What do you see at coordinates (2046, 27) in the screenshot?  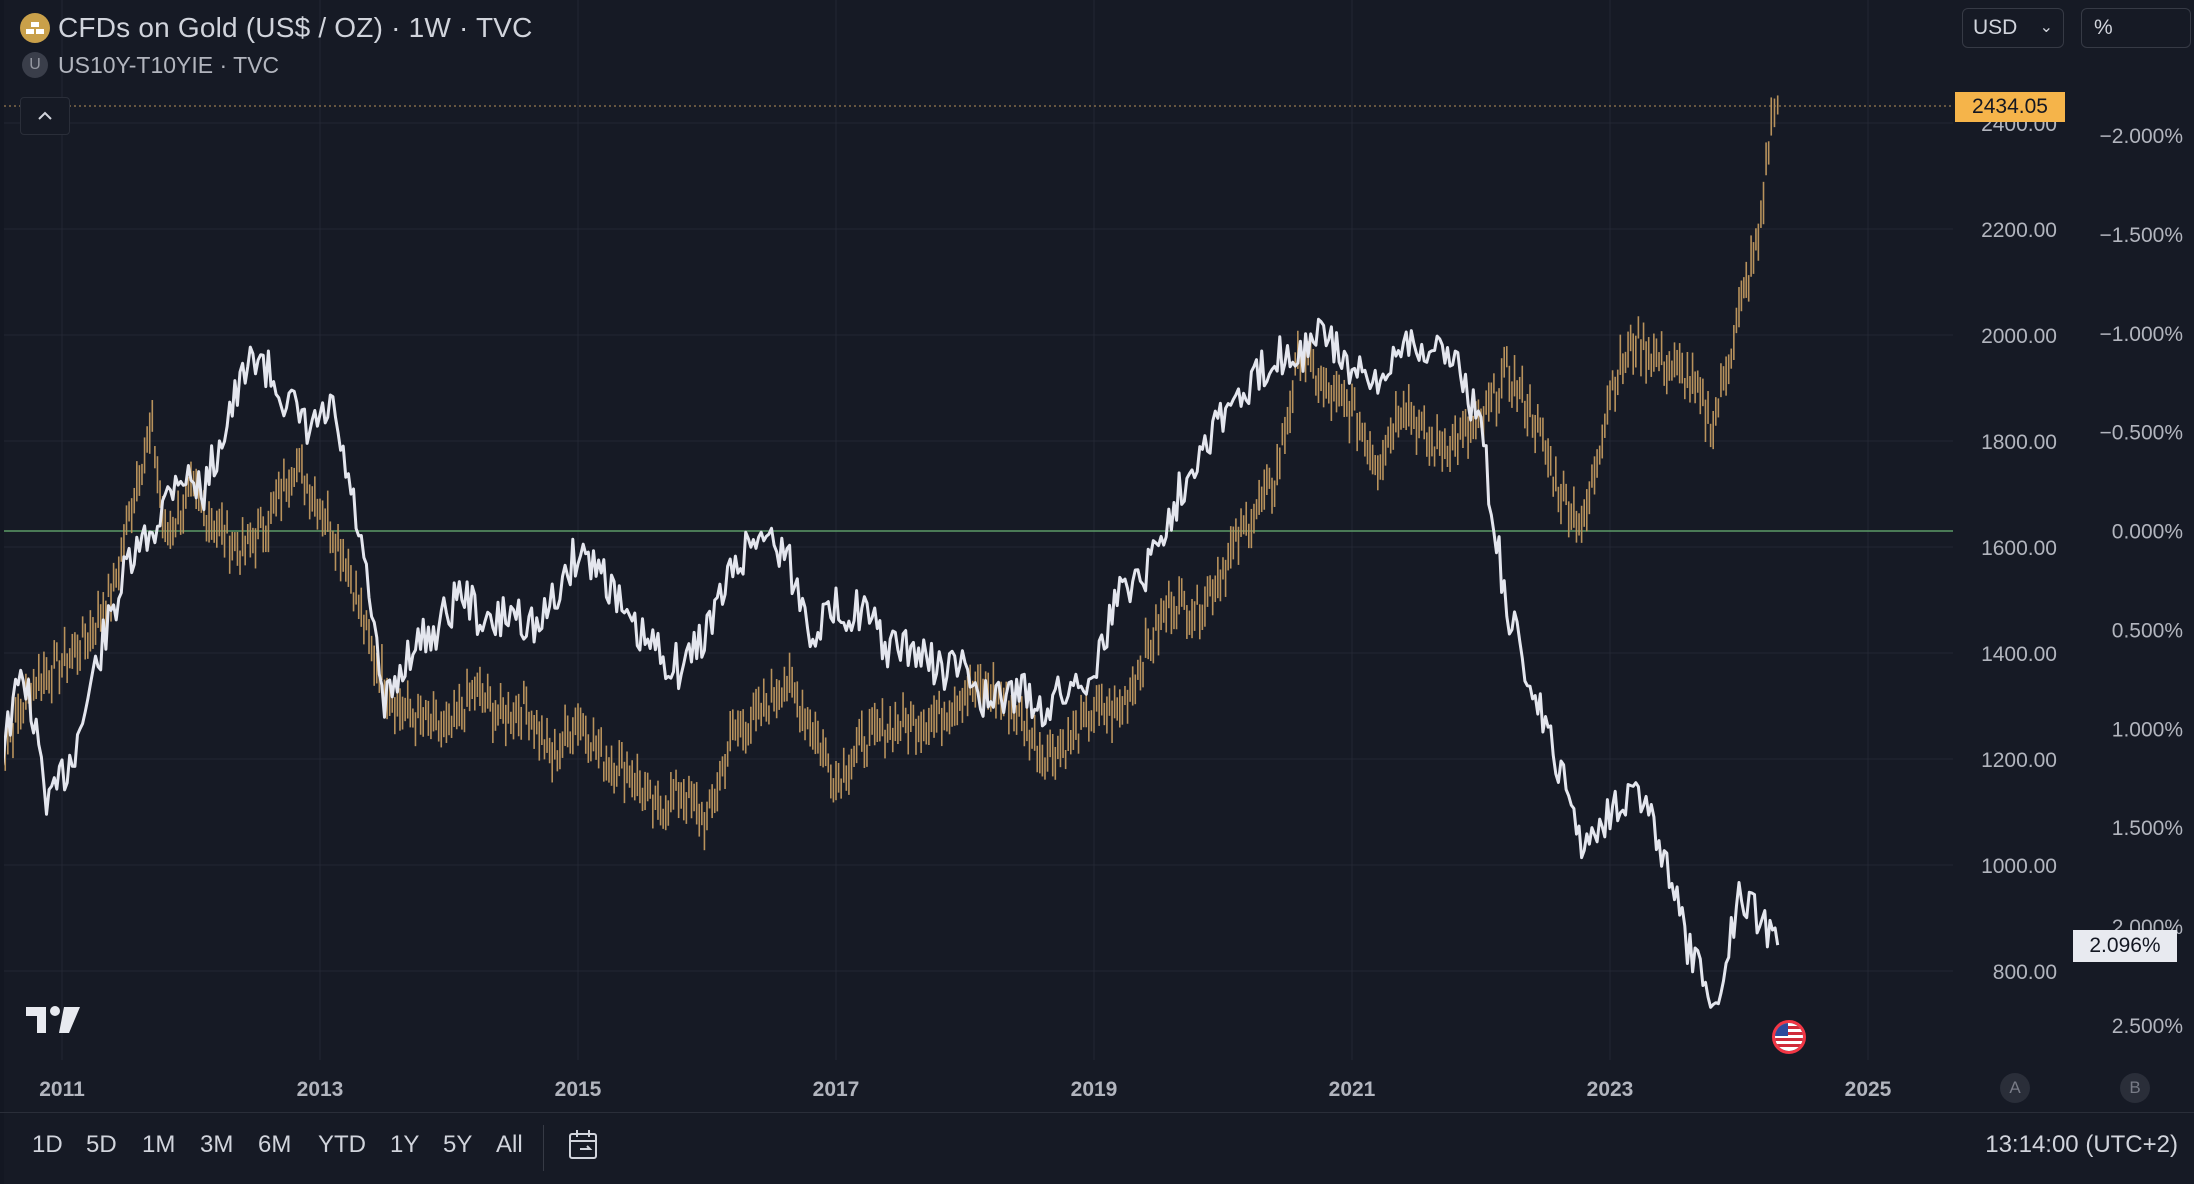 I see `chevron-down-icon: ⌄` at bounding box center [2046, 27].